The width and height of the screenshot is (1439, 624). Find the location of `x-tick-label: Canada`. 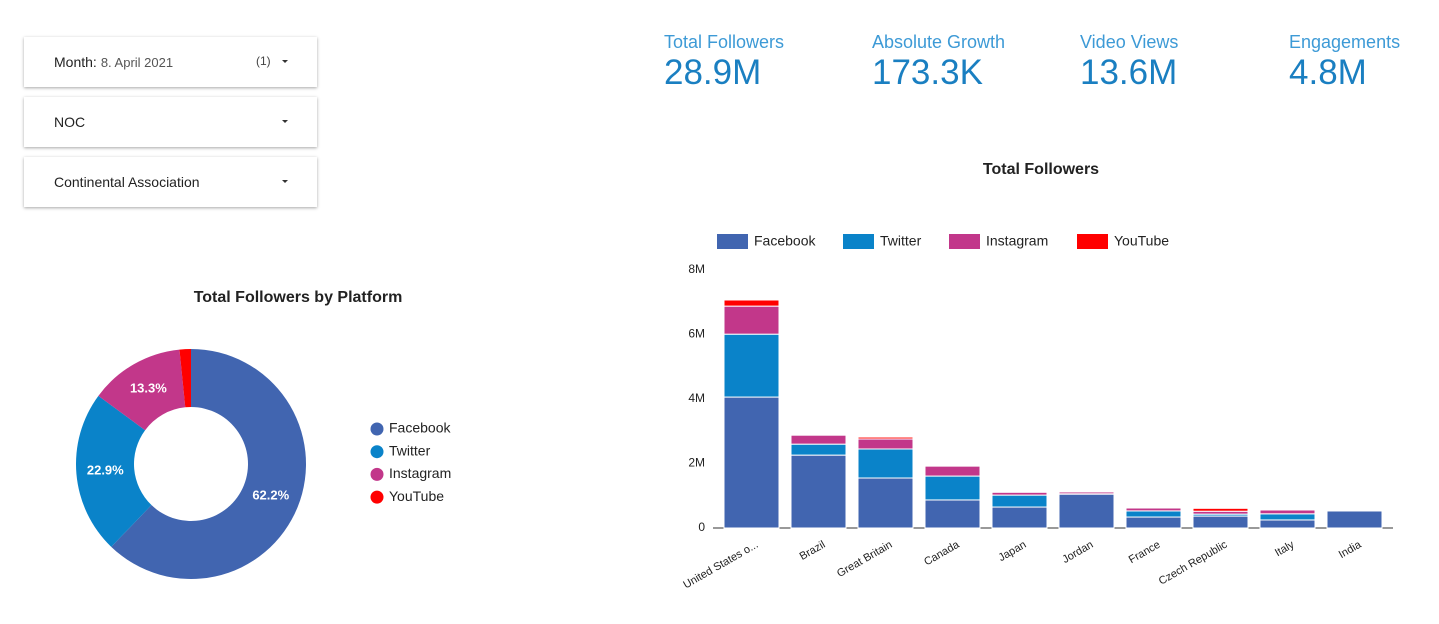

x-tick-label: Canada is located at coordinates (942, 553).